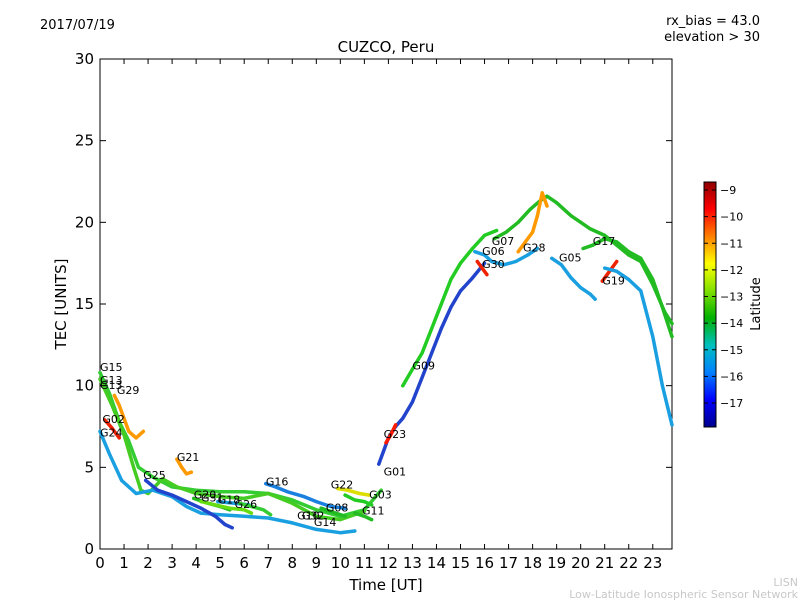 Image resolution: width=800 pixels, height=601 pixels. What do you see at coordinates (77, 25) in the screenshot?
I see `date-label: 2017/07/19` at bounding box center [77, 25].